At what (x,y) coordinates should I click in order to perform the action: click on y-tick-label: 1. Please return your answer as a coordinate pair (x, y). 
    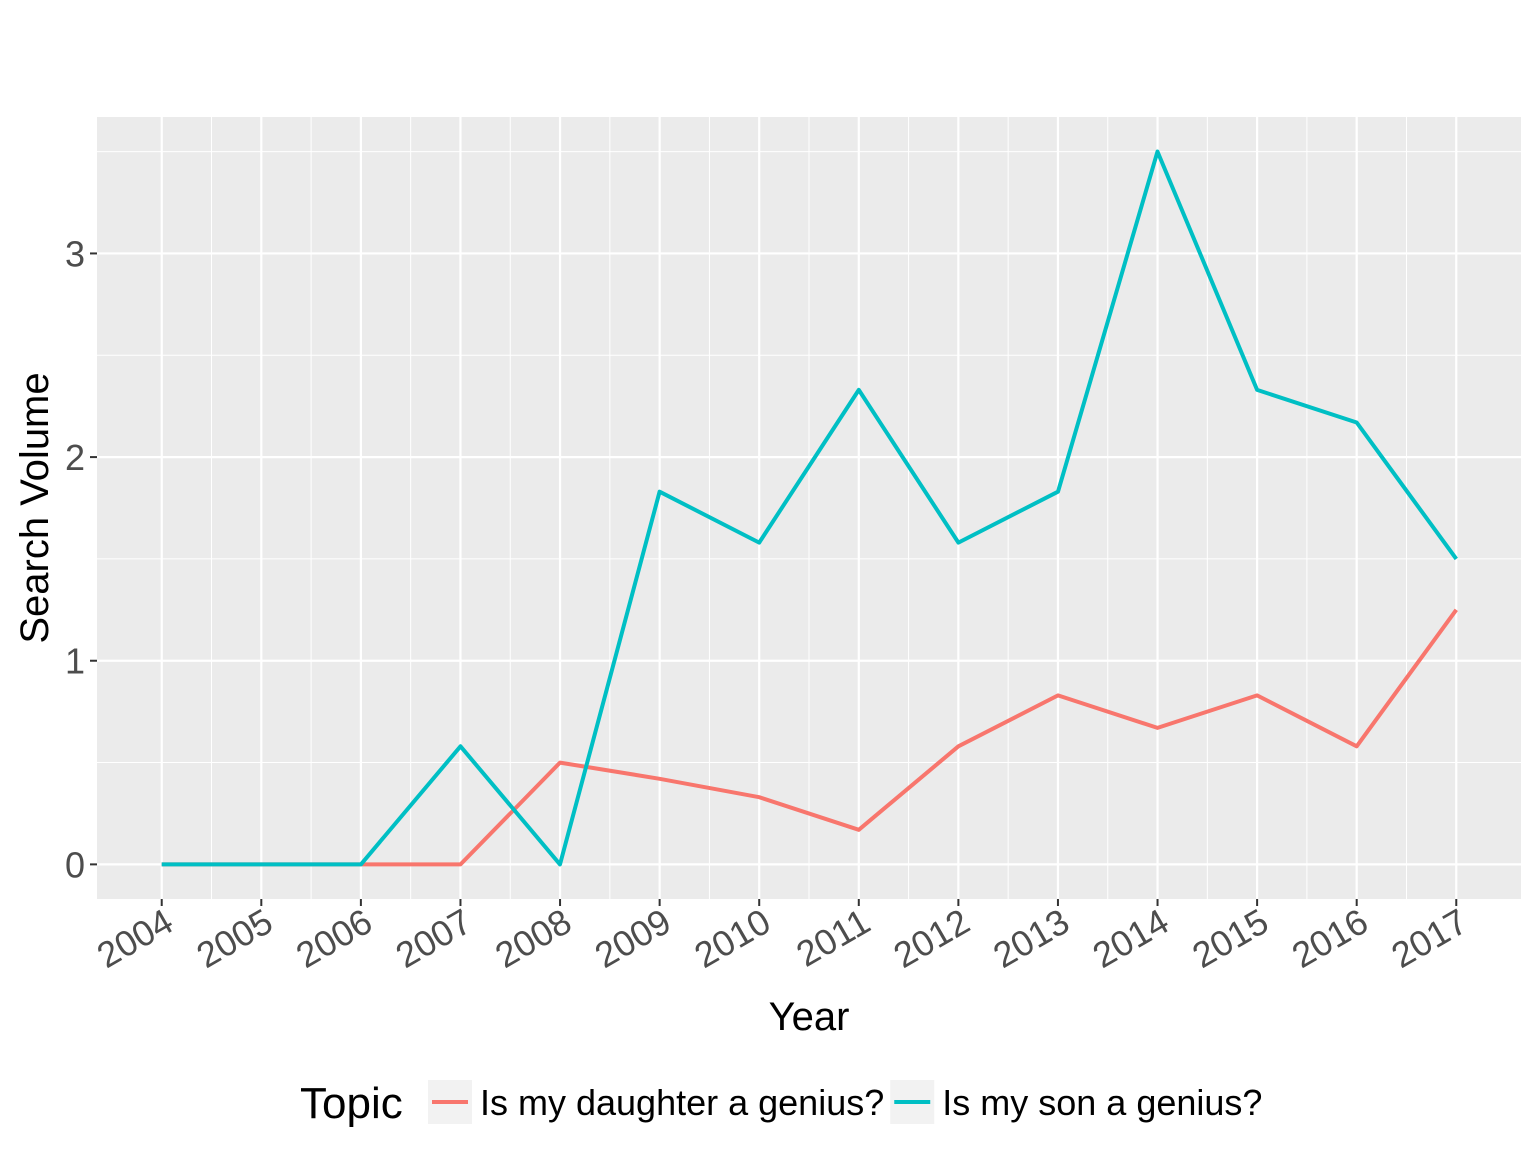
    Looking at the image, I should click on (75, 661).